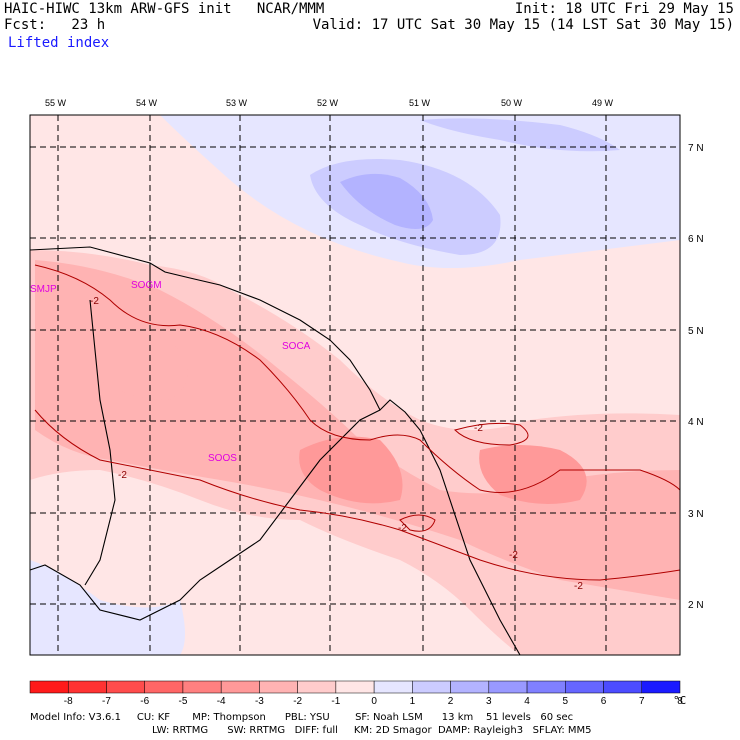  I want to click on lon-label: 54 W, so click(147, 103).